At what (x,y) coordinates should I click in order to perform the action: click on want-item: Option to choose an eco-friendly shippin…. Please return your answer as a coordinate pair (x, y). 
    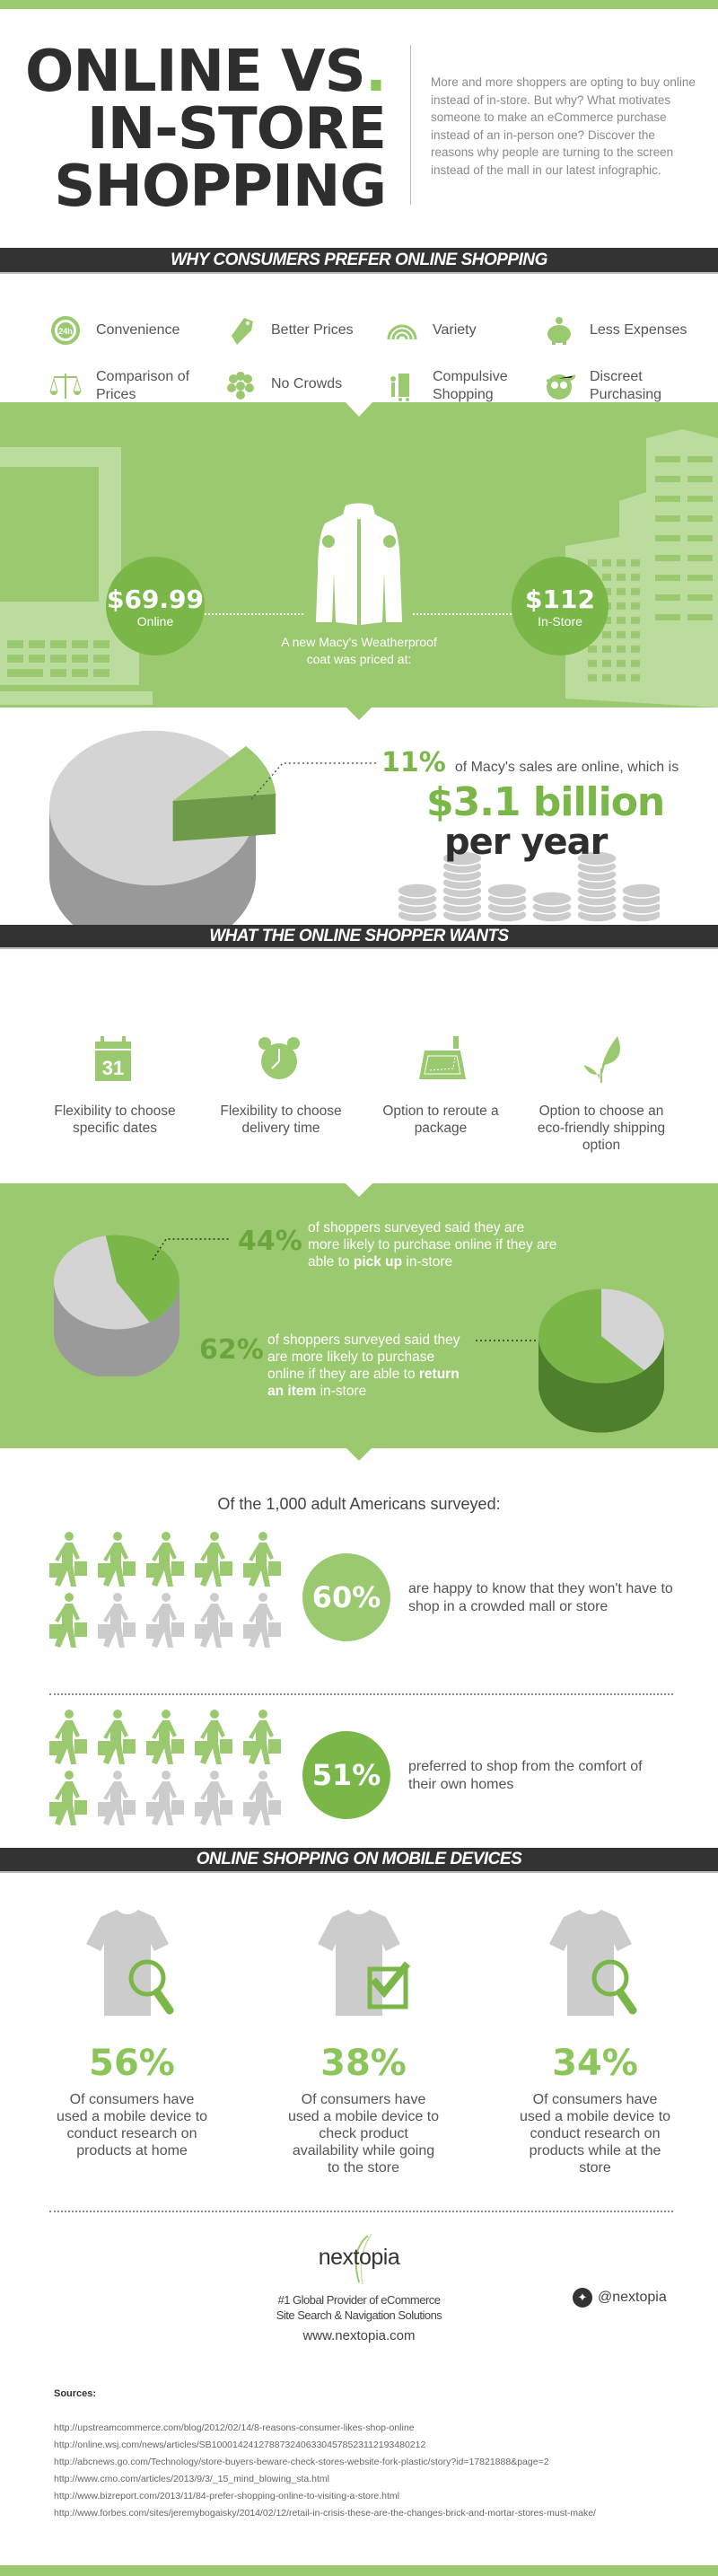
    Looking at the image, I should click on (601, 1093).